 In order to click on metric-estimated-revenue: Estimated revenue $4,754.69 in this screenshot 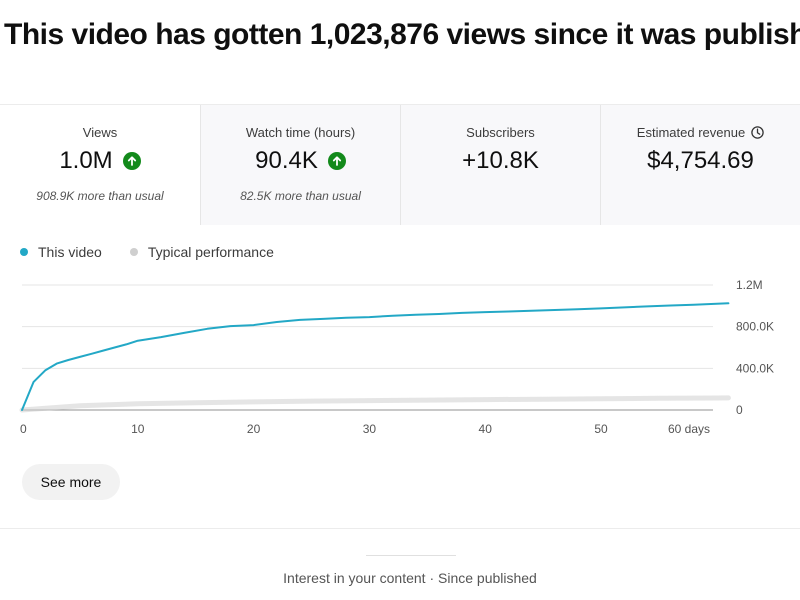, I will do `click(700, 165)`.